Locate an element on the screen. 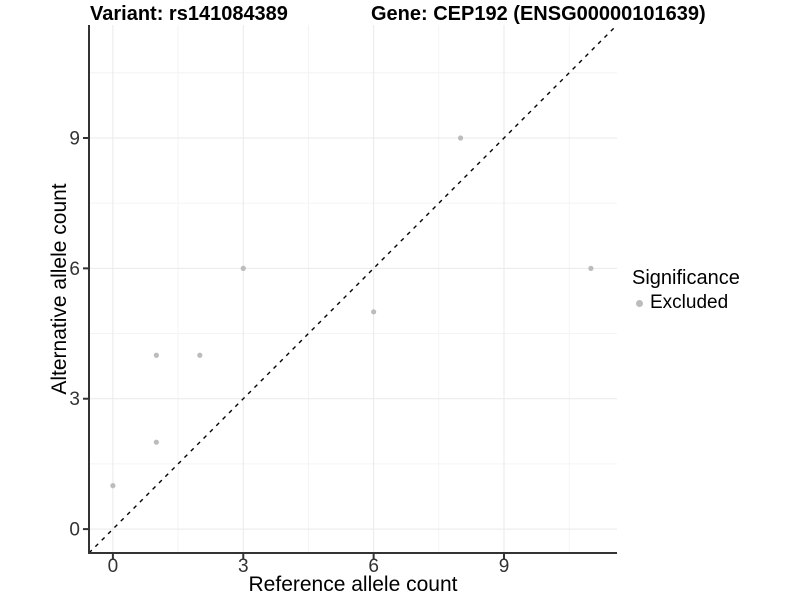 Image resolution: width=800 pixels, height=600 pixels. legend-item-excluded: Excluded is located at coordinates (688, 303).